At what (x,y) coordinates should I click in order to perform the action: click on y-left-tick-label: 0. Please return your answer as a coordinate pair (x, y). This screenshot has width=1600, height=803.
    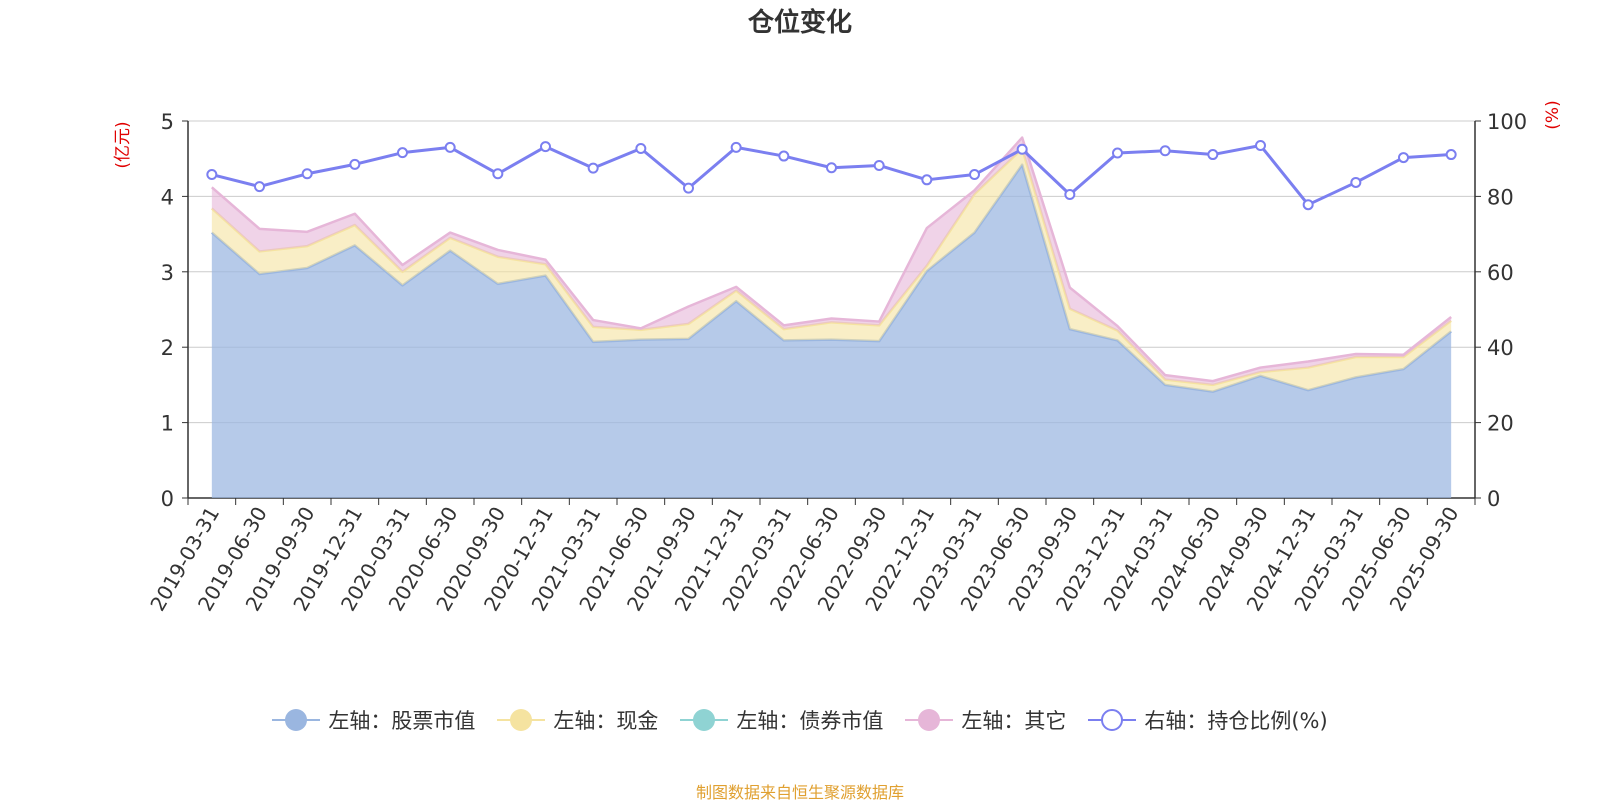
    Looking at the image, I should click on (167, 499).